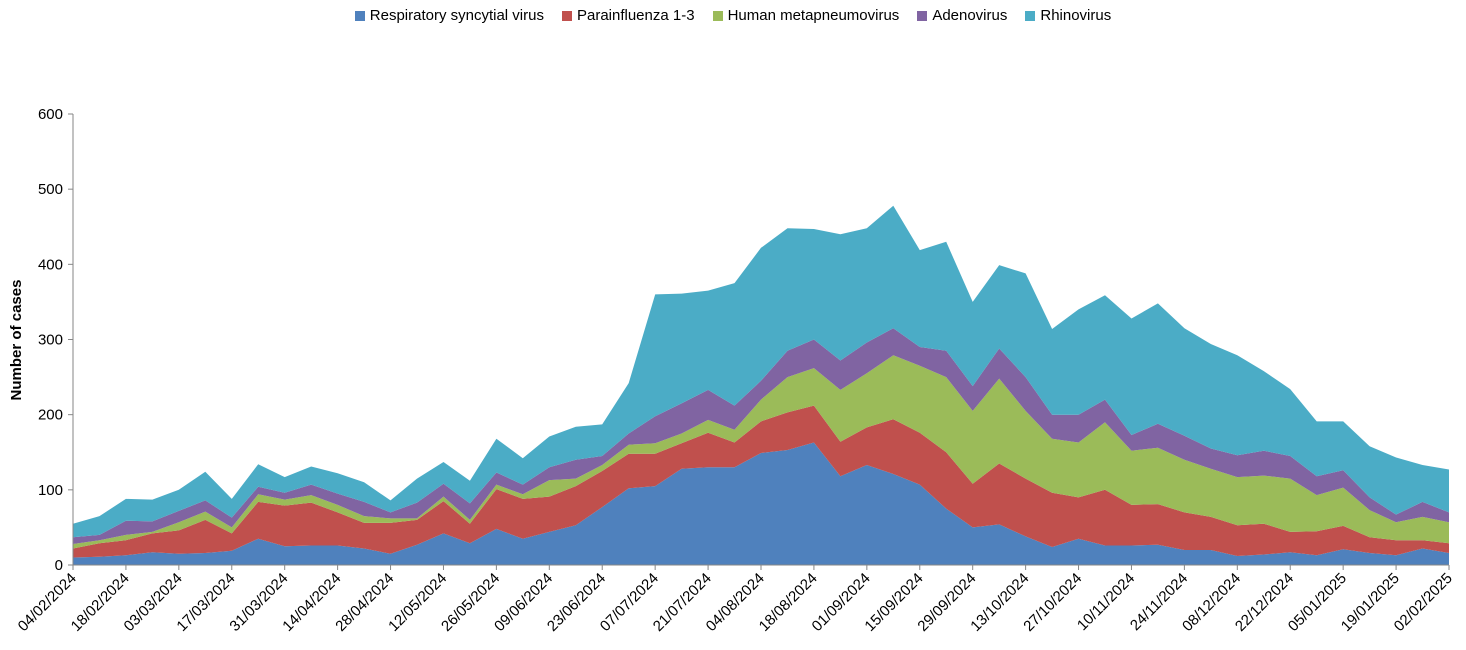  What do you see at coordinates (50, 114) in the screenshot?
I see `y-tick-label: 600` at bounding box center [50, 114].